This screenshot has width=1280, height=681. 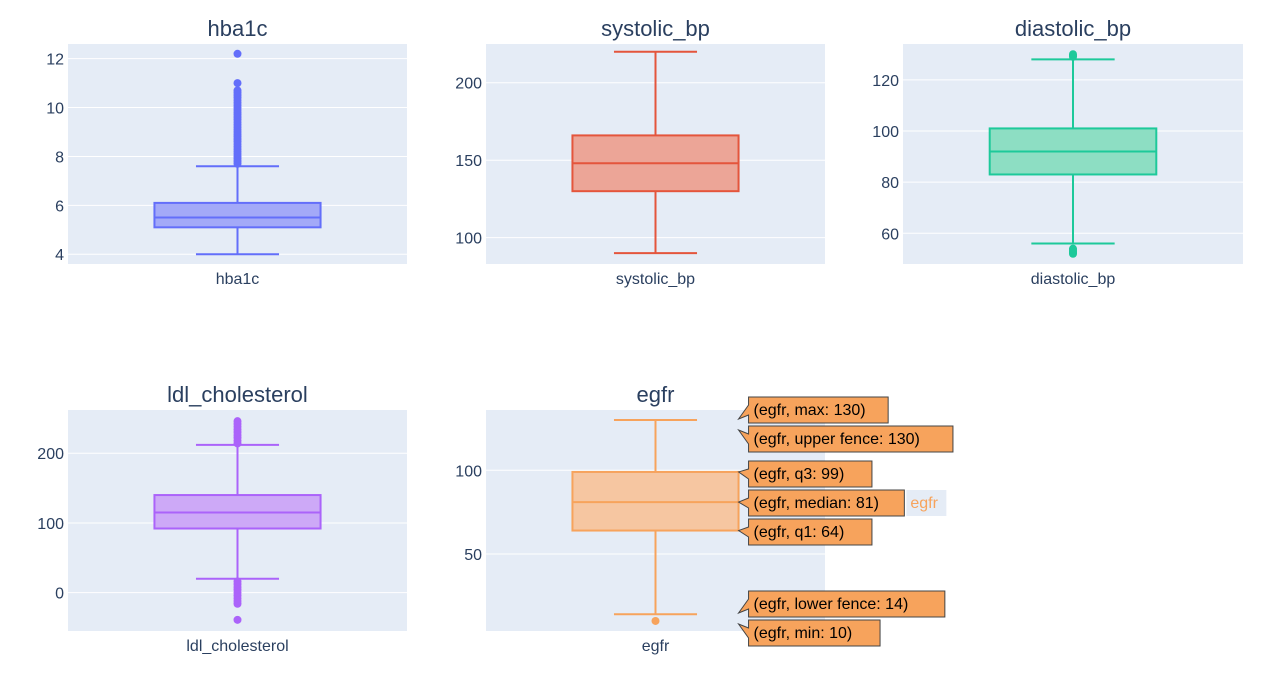 I want to click on hover-label: (egfr, q3: 99), so click(x=805, y=474).